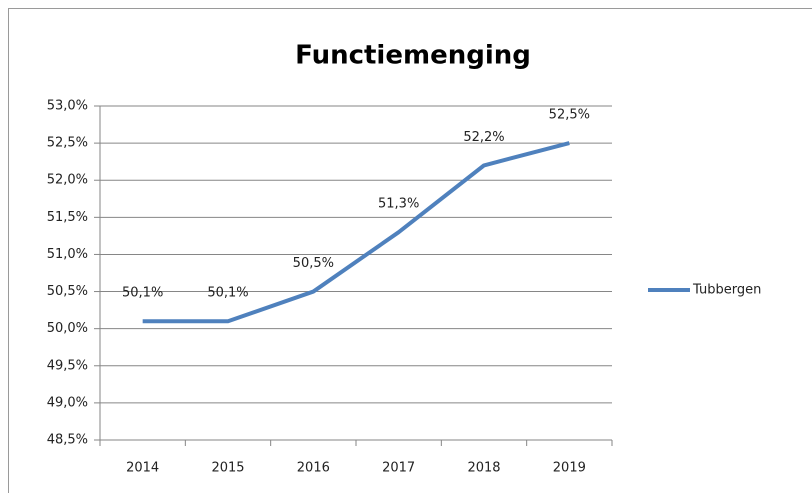 The image size is (812, 493). Describe the element at coordinates (67, 328) in the screenshot. I see `y-tick-label: 50,0%` at that location.